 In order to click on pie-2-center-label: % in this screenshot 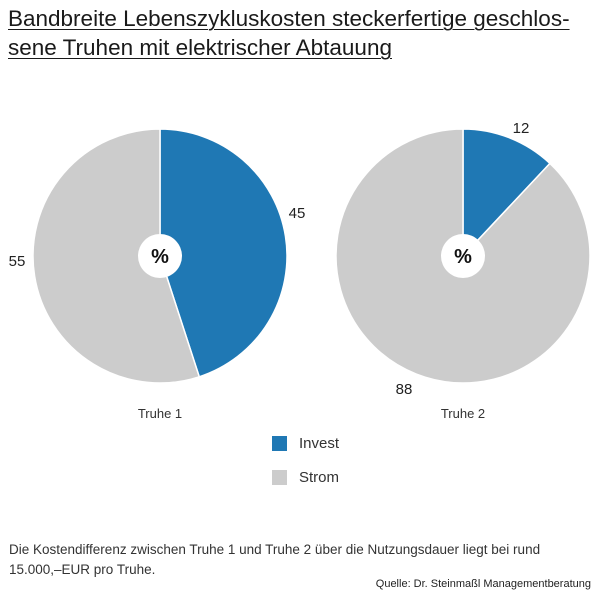, I will do `click(463, 257)`.